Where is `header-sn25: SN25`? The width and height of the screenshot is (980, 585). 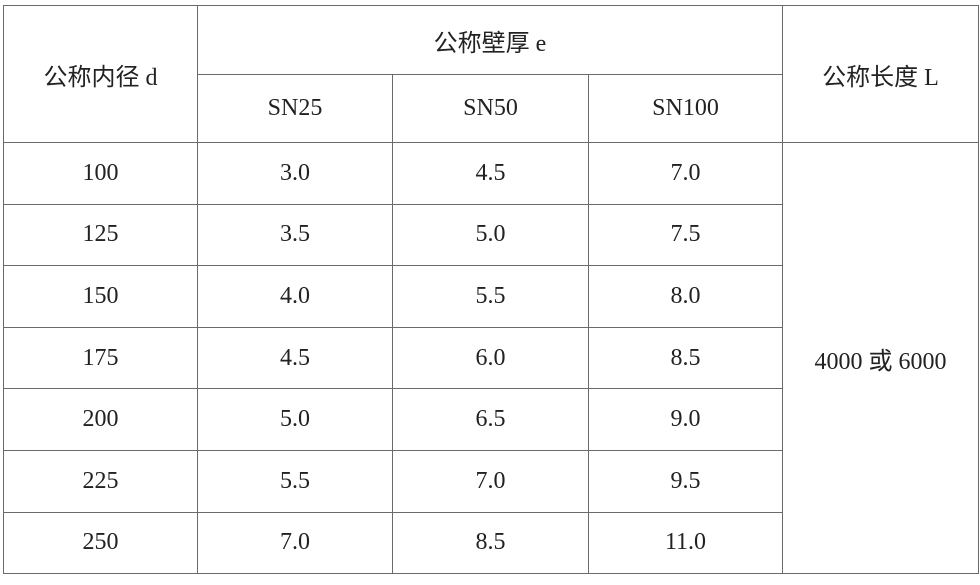
header-sn25: SN25 is located at coordinates (295, 108).